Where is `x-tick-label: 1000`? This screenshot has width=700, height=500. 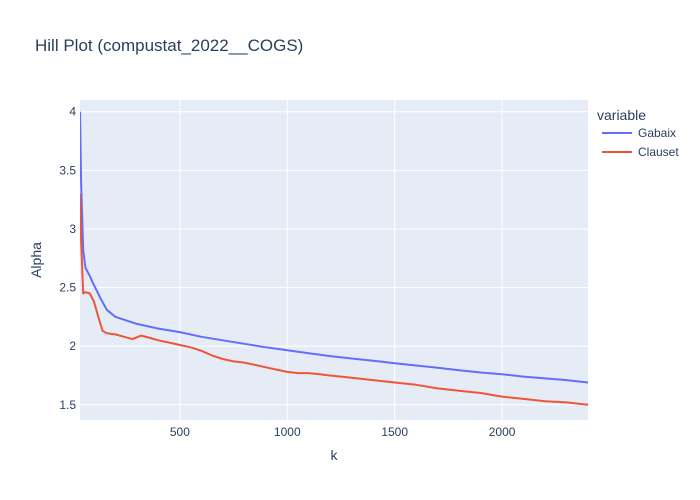 x-tick-label: 1000 is located at coordinates (287, 432).